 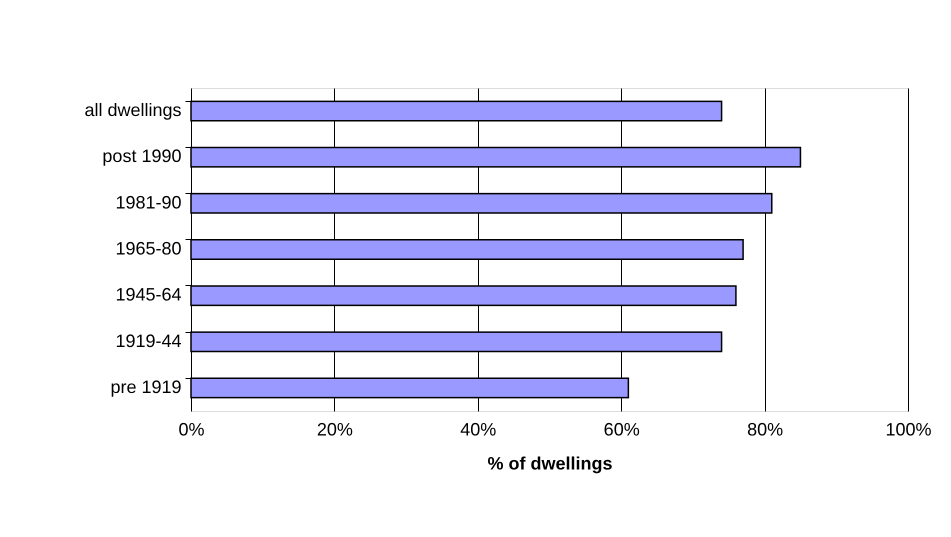 I want to click on x-axis-title: % of dwellings, so click(x=550, y=464).